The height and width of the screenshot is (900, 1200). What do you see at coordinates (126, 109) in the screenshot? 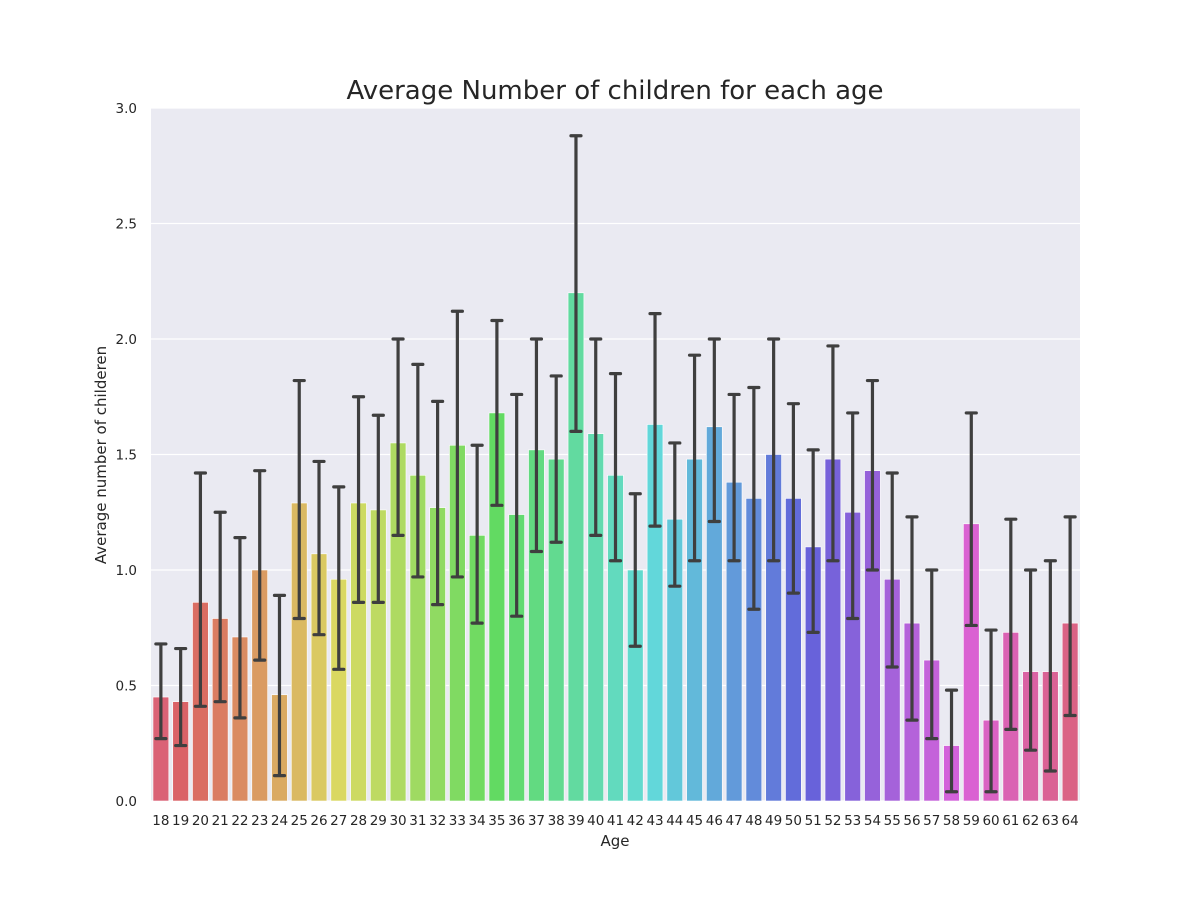
I see `y-tick-label: 3.0` at bounding box center [126, 109].